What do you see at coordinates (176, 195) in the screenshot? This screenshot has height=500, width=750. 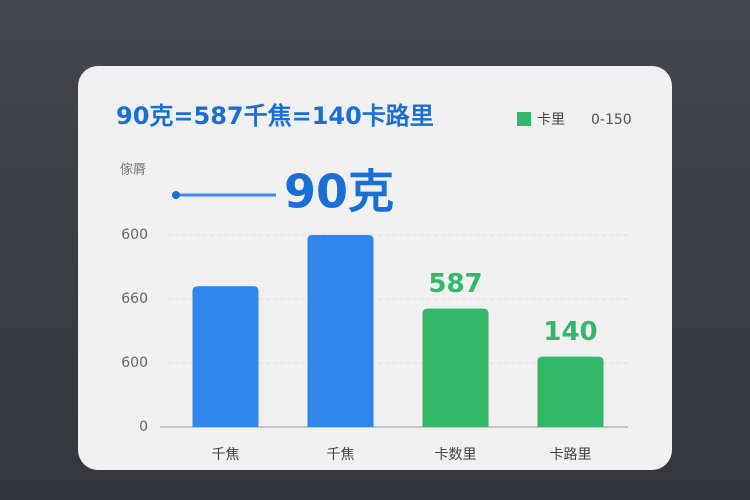 I see `highlight-dot` at bounding box center [176, 195].